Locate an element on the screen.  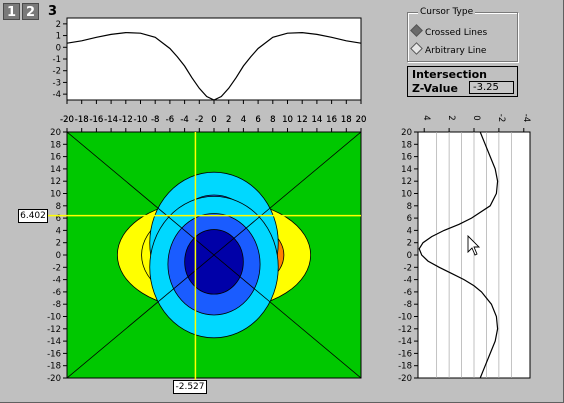
y-tick-label: -2 is located at coordinates (57, 72).